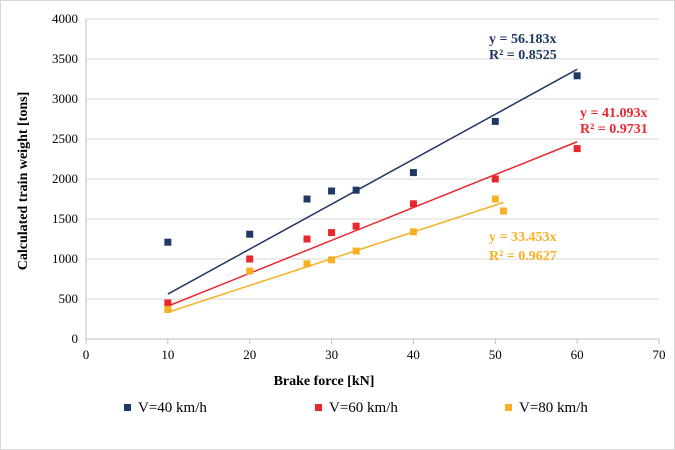 The width and height of the screenshot is (675, 450). I want to click on legend-label-series-1: V=40 km/h, so click(172, 408).